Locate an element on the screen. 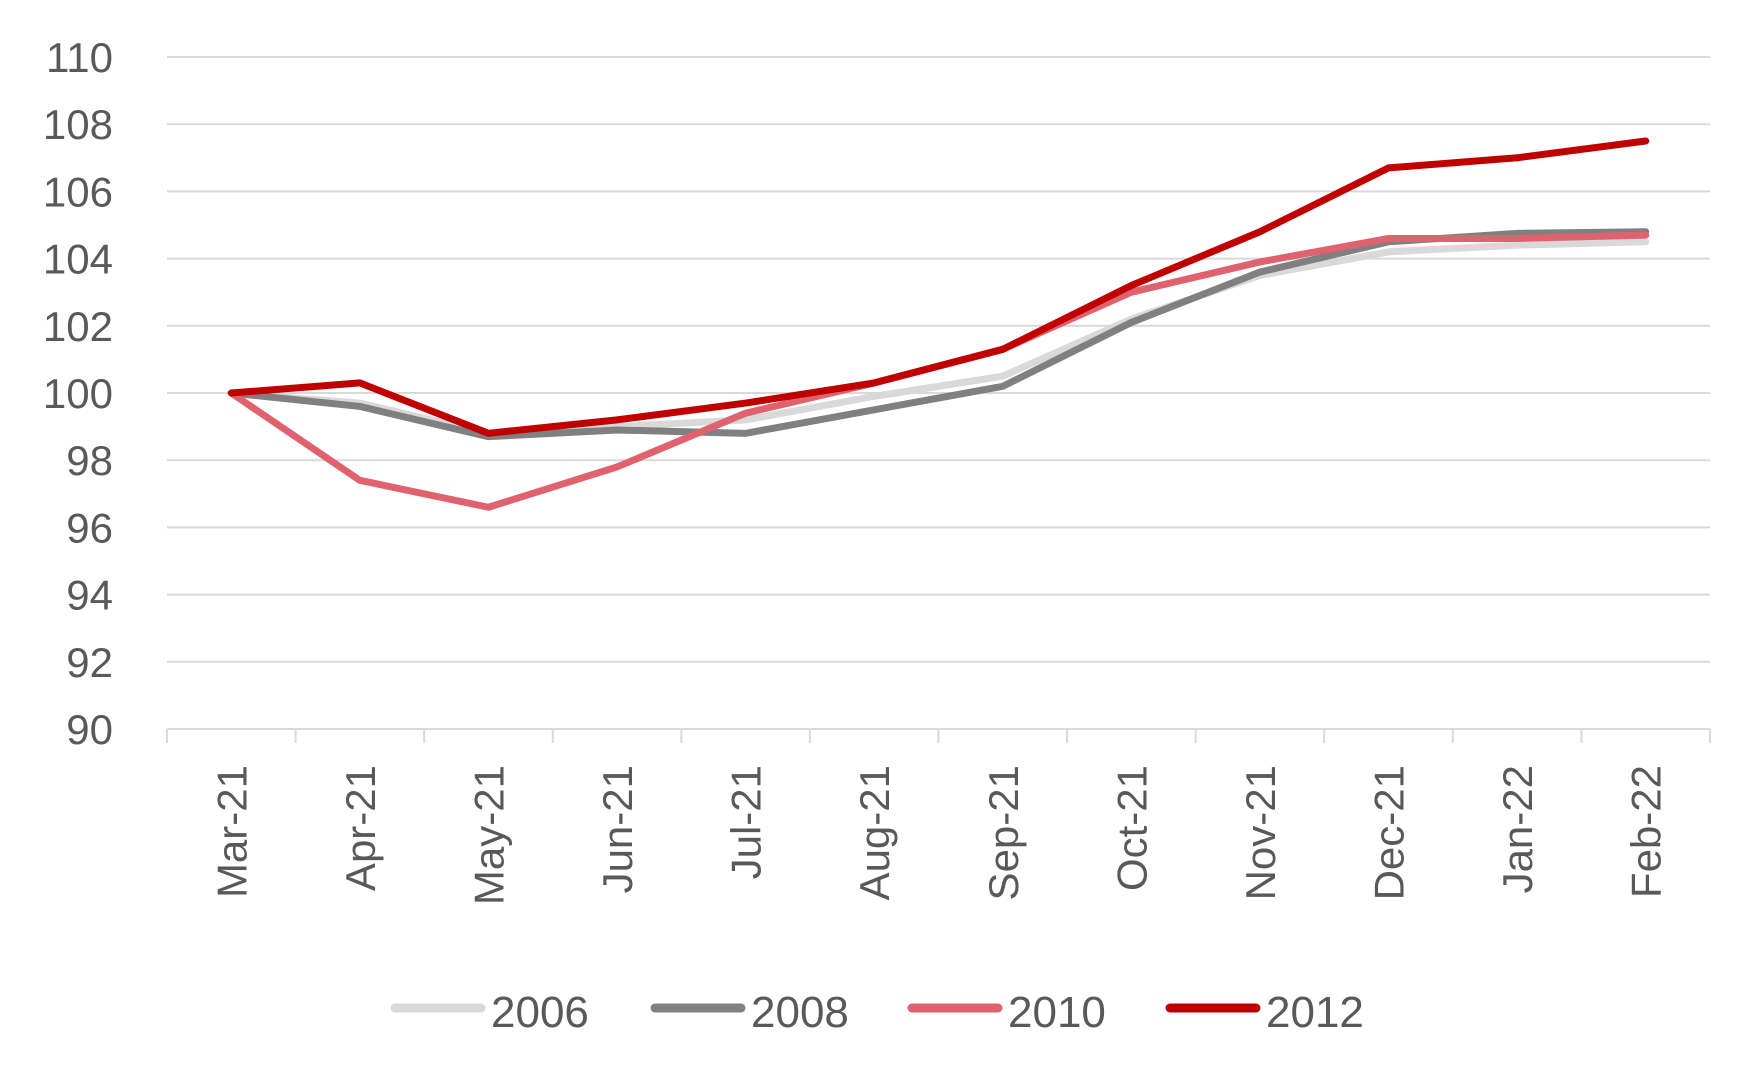  x-tick-label: Jul-21 is located at coordinates (746, 822).